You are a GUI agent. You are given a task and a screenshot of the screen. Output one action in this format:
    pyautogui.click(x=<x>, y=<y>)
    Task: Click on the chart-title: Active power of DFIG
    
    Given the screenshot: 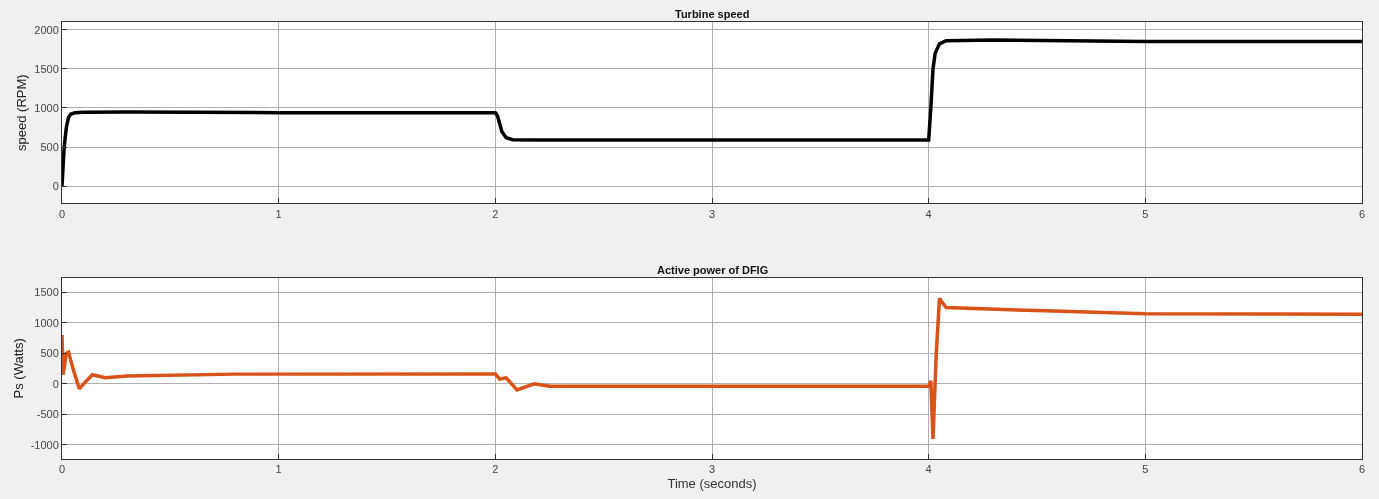 What is the action you would take?
    pyautogui.click(x=713, y=270)
    